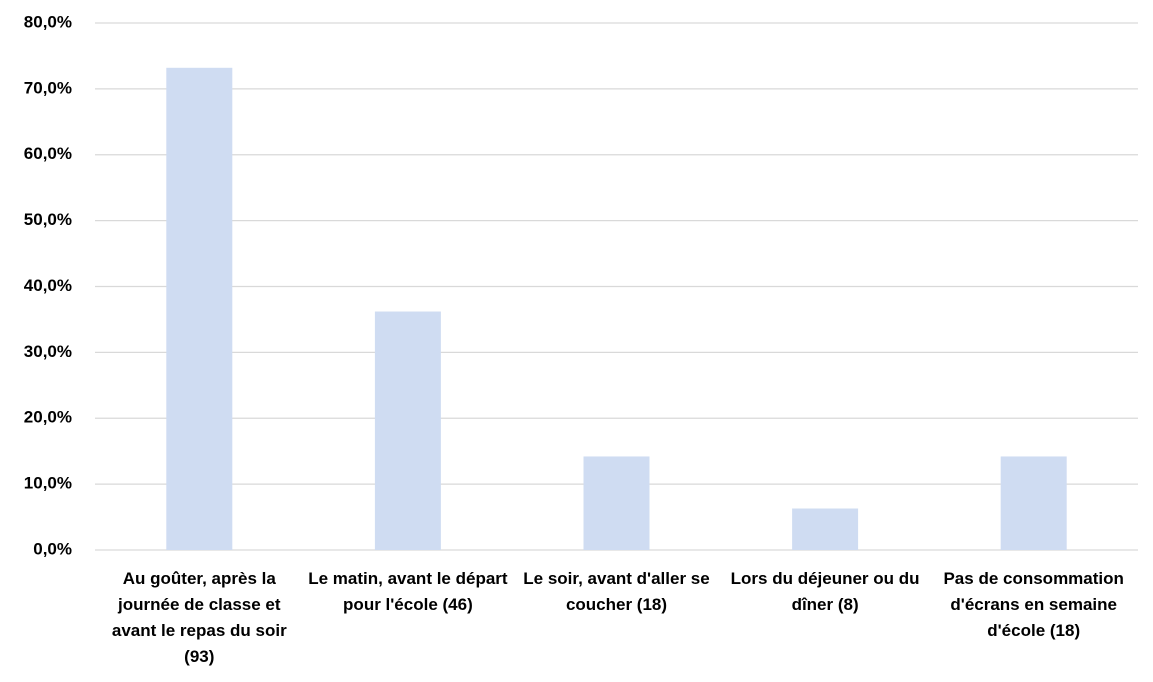 This screenshot has width=1153, height=682. Describe the element at coordinates (48, 219) in the screenshot. I see `y-tick-label: 50,0%` at that location.